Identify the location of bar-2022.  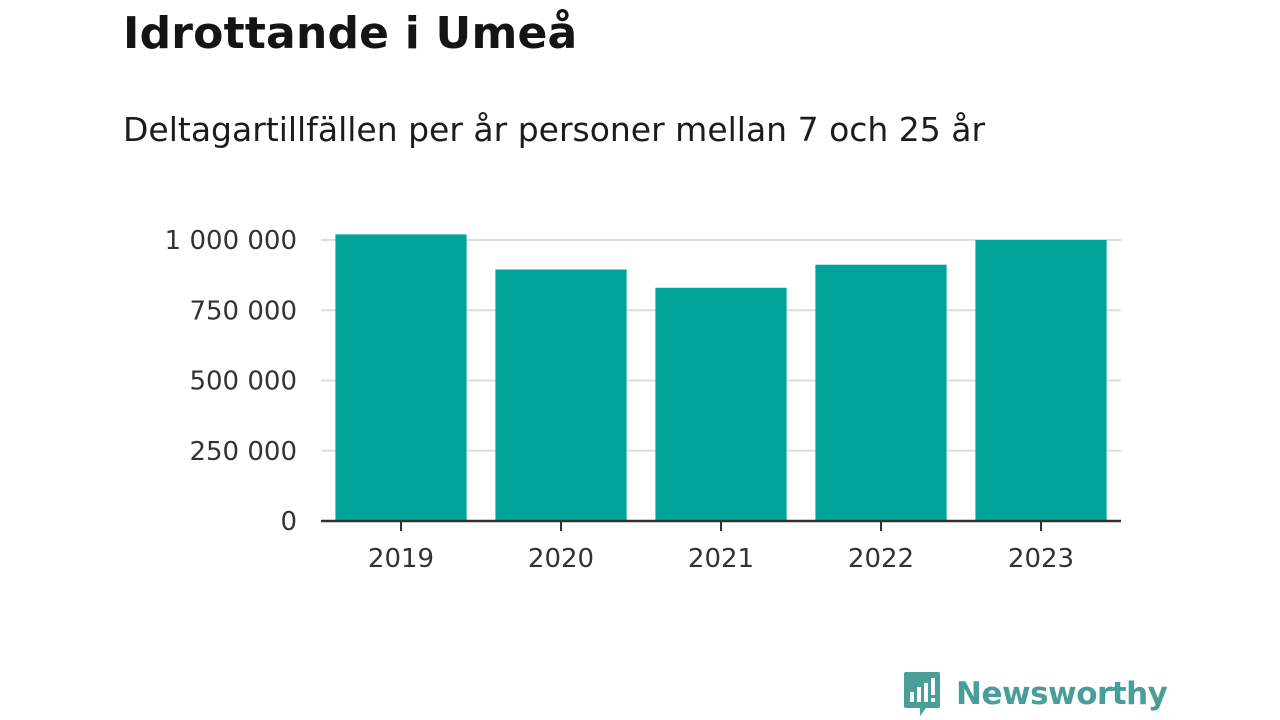
(881, 392).